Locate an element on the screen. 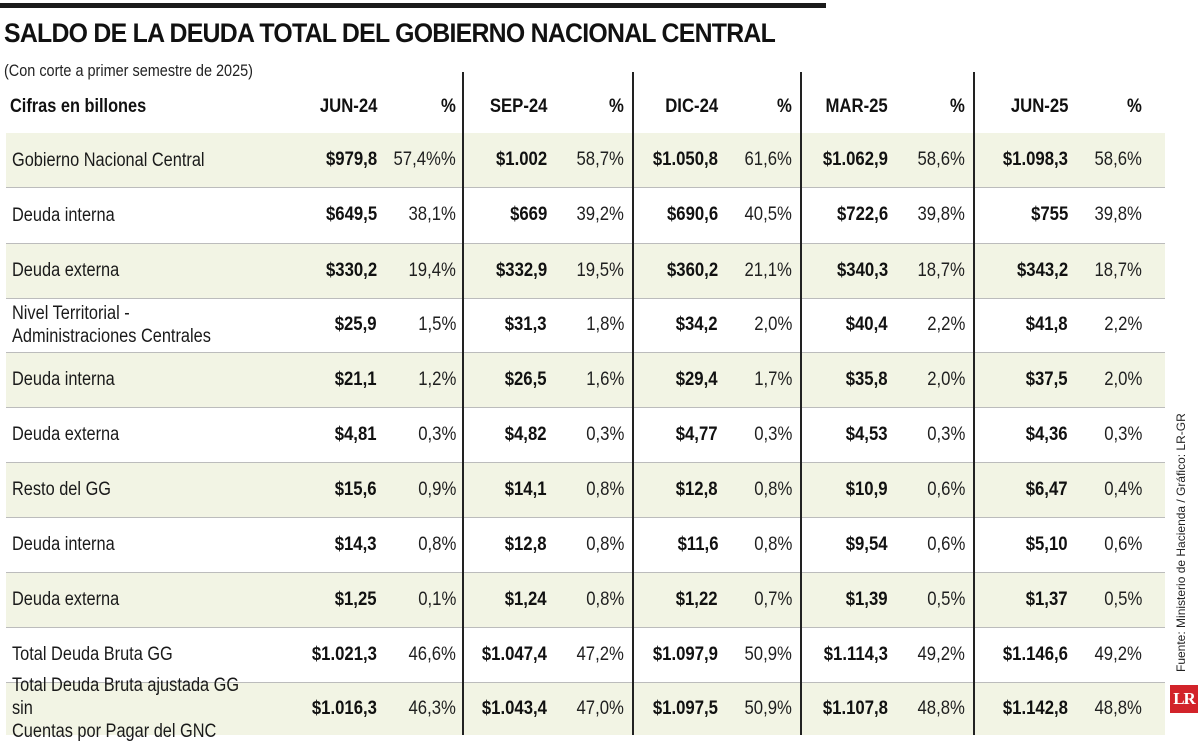  value-cell: $25,9 is located at coordinates (356, 324).